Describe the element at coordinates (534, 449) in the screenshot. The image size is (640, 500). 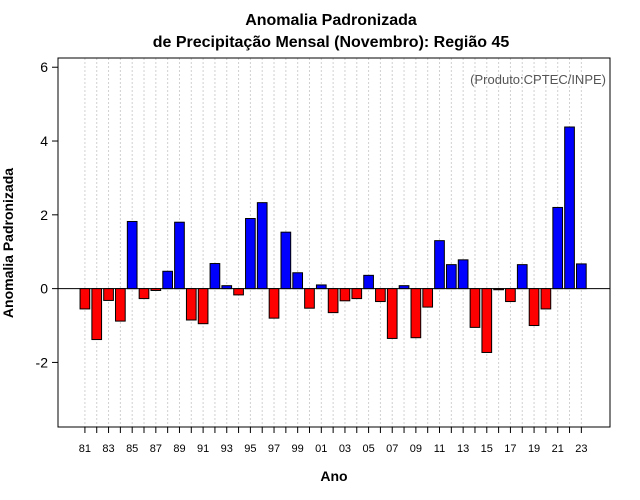
I see `x-tick-label: 19` at that location.